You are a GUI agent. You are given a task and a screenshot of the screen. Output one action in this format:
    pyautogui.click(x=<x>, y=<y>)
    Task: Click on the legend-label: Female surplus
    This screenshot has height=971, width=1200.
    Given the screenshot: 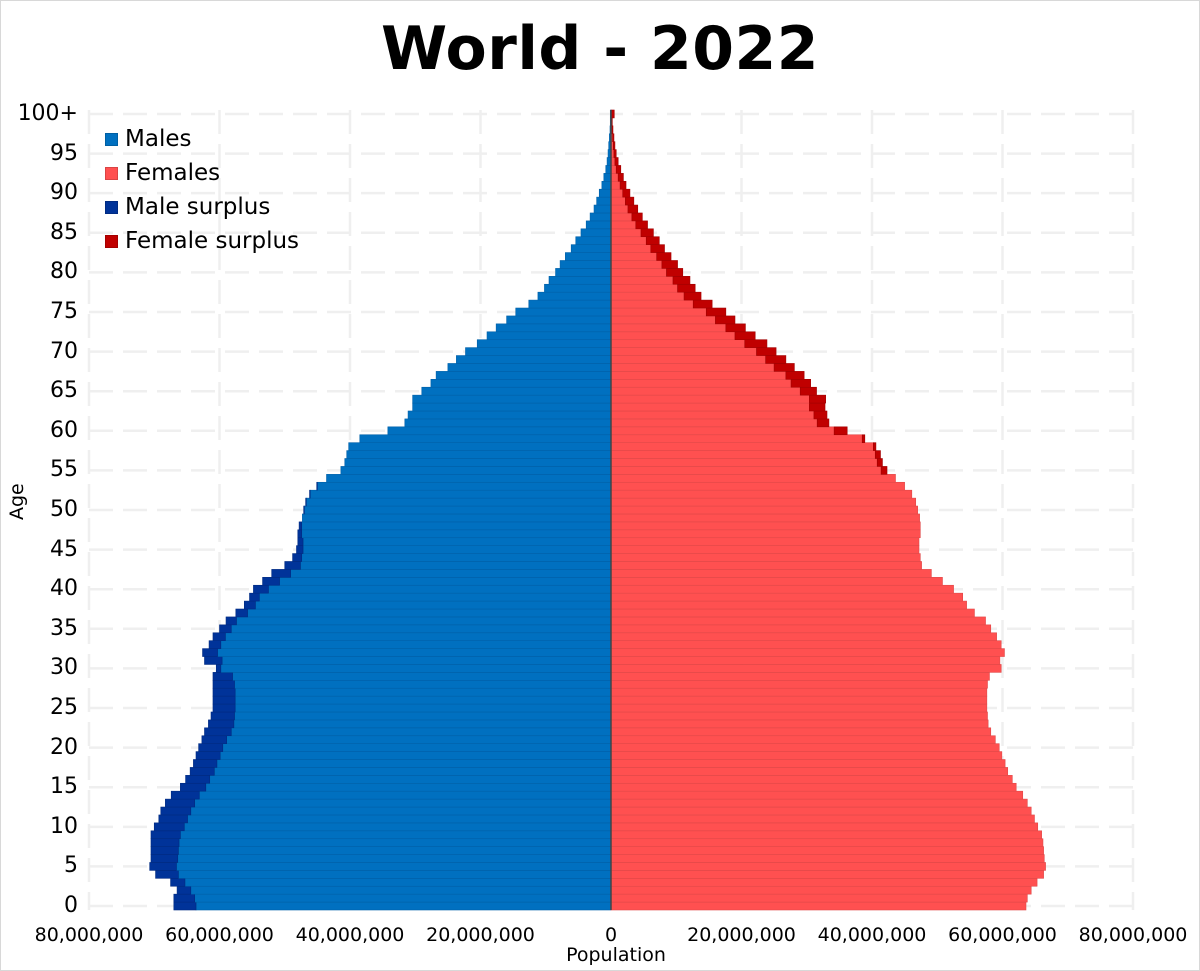 What is the action you would take?
    pyautogui.click(x=212, y=241)
    